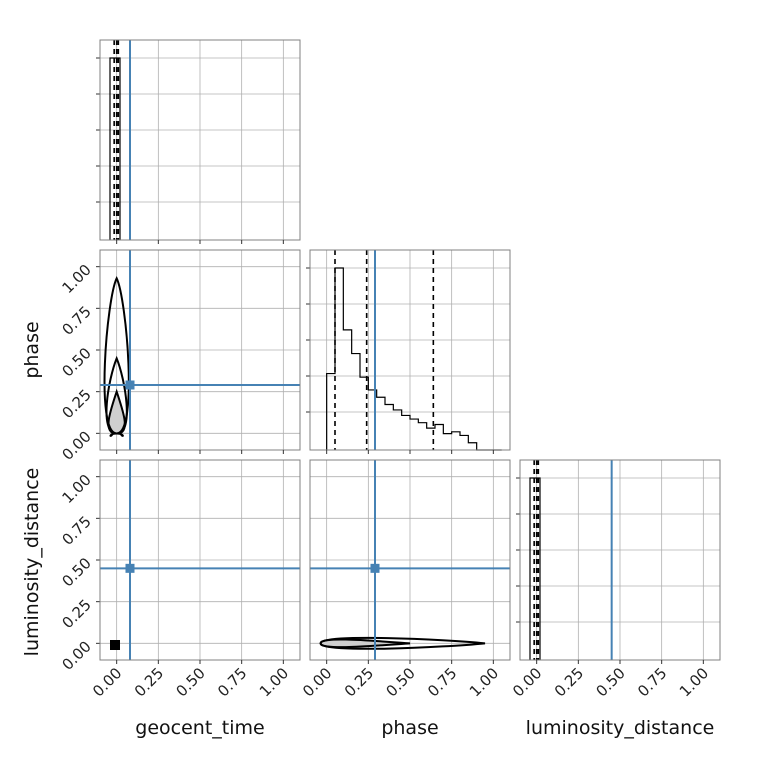 The height and width of the screenshot is (760, 760). Describe the element at coordinates (414, 359) in the screenshot. I see `histogram-phase` at that location.